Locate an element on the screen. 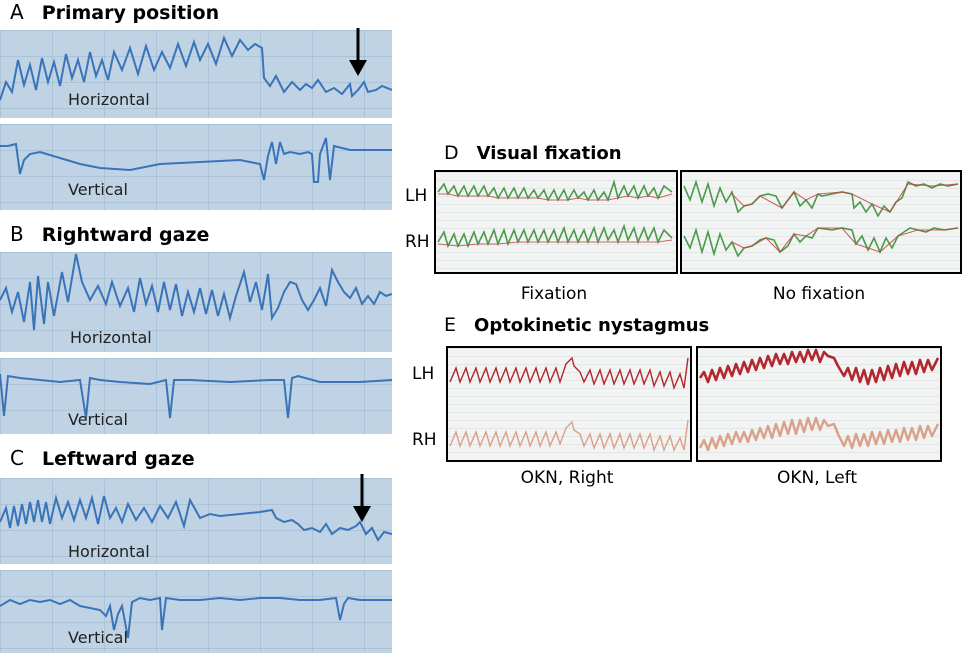 Image resolution: width=962 pixels, height=653 pixels. caption-okn-left: OKN, Left is located at coordinates (817, 478).